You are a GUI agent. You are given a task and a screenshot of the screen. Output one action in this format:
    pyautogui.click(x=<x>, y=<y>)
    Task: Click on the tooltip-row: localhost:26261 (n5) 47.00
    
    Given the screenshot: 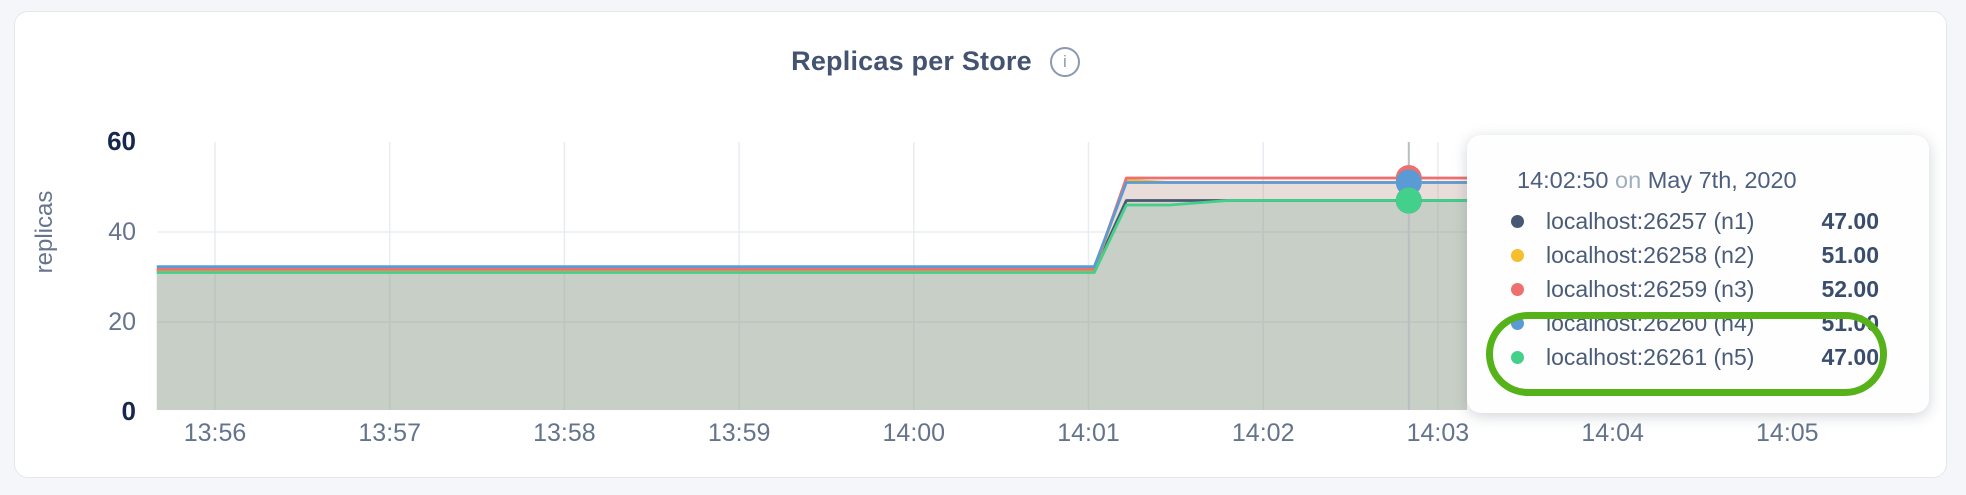 What is the action you would take?
    pyautogui.click(x=1695, y=357)
    